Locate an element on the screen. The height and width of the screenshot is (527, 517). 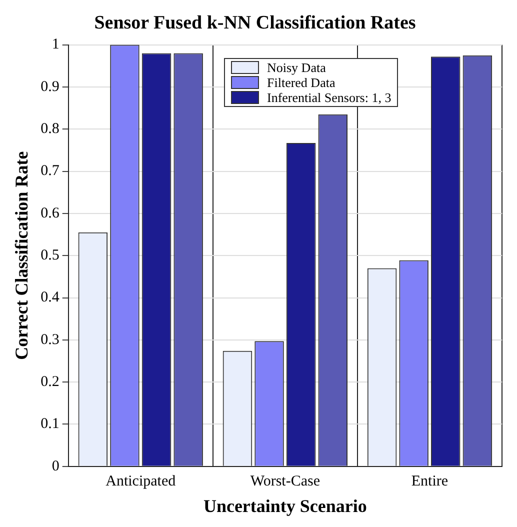
y-tick-label: 0.5 is located at coordinates (50, 256).